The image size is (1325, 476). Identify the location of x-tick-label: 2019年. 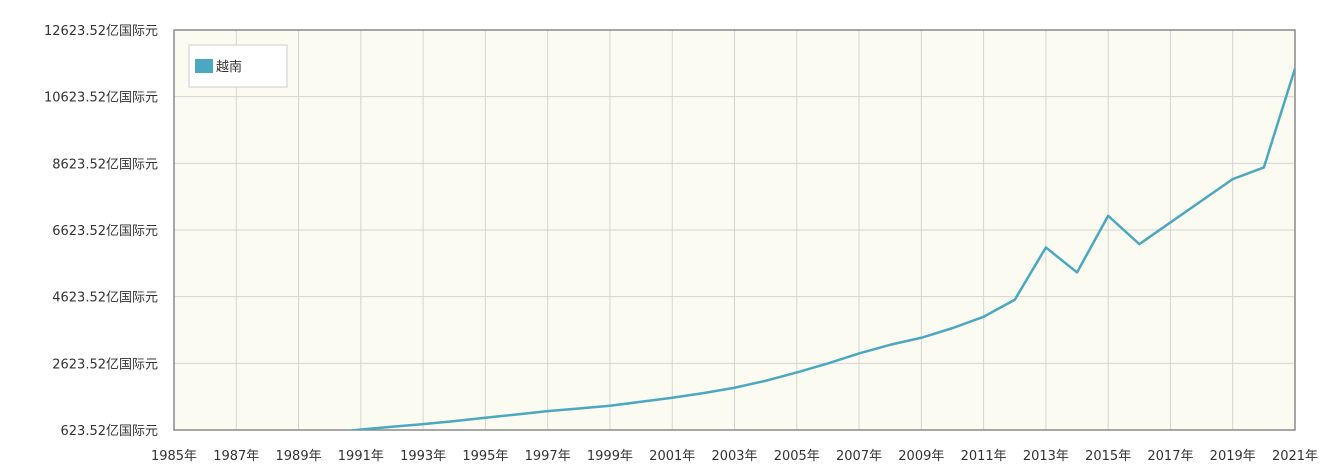
(1233, 456).